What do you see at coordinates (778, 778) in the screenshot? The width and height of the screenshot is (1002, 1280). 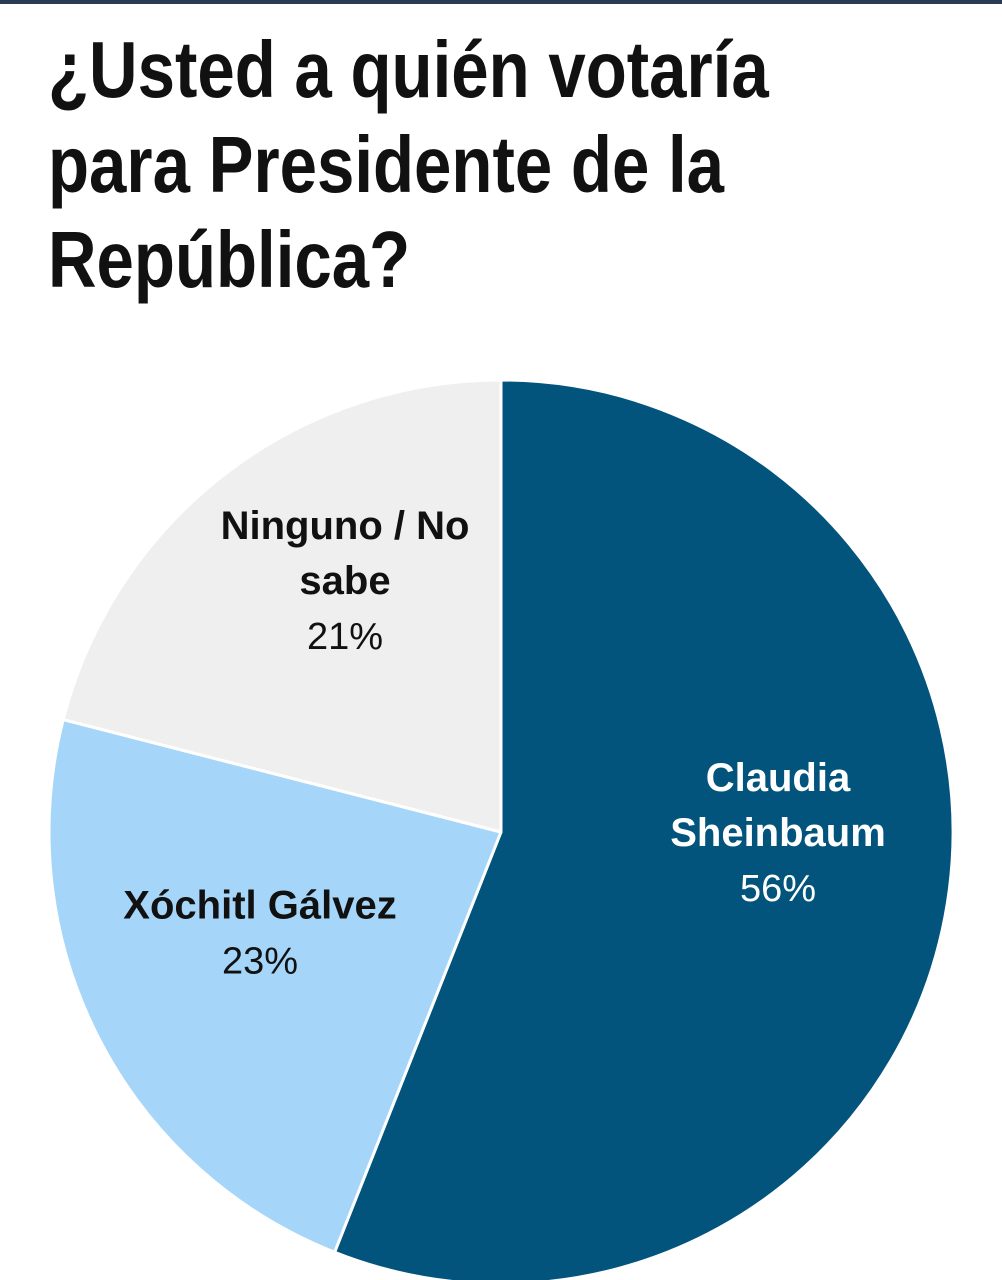 I see `slice-label: Claudia` at bounding box center [778, 778].